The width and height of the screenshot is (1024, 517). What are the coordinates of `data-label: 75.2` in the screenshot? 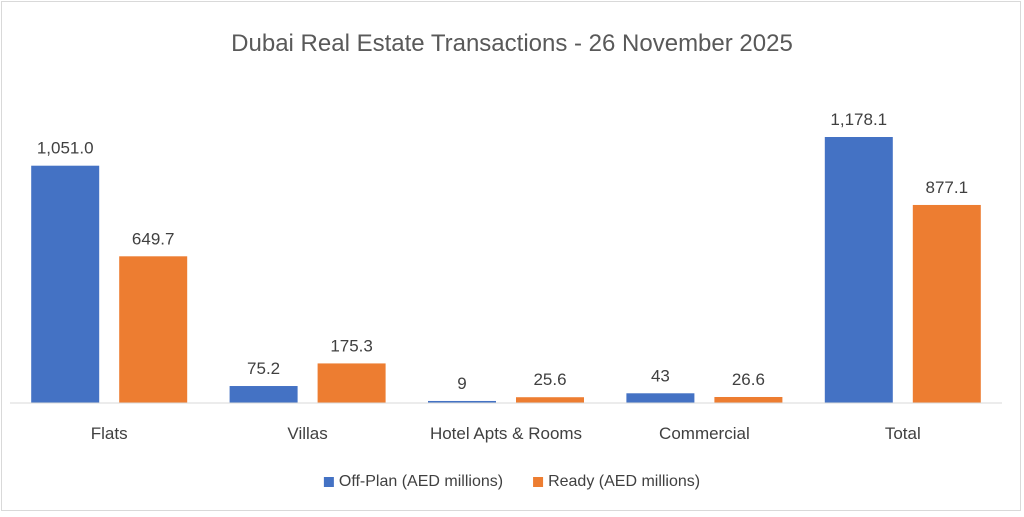 It's located at (263, 368).